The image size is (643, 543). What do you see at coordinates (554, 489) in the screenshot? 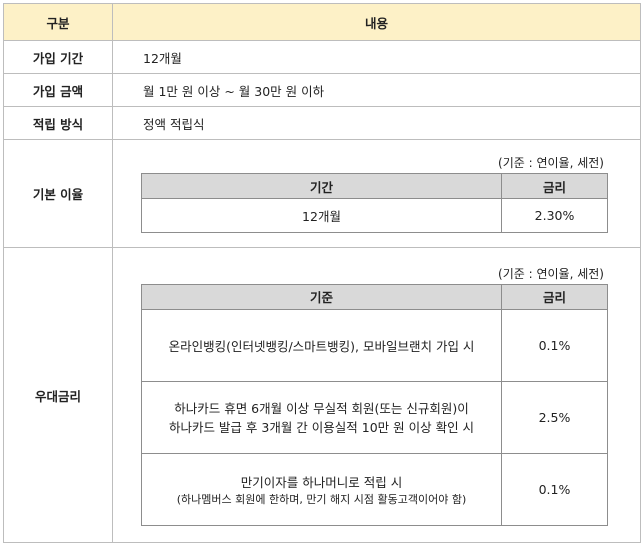
I see `preferential-rate-3: 0.1%` at bounding box center [554, 489].